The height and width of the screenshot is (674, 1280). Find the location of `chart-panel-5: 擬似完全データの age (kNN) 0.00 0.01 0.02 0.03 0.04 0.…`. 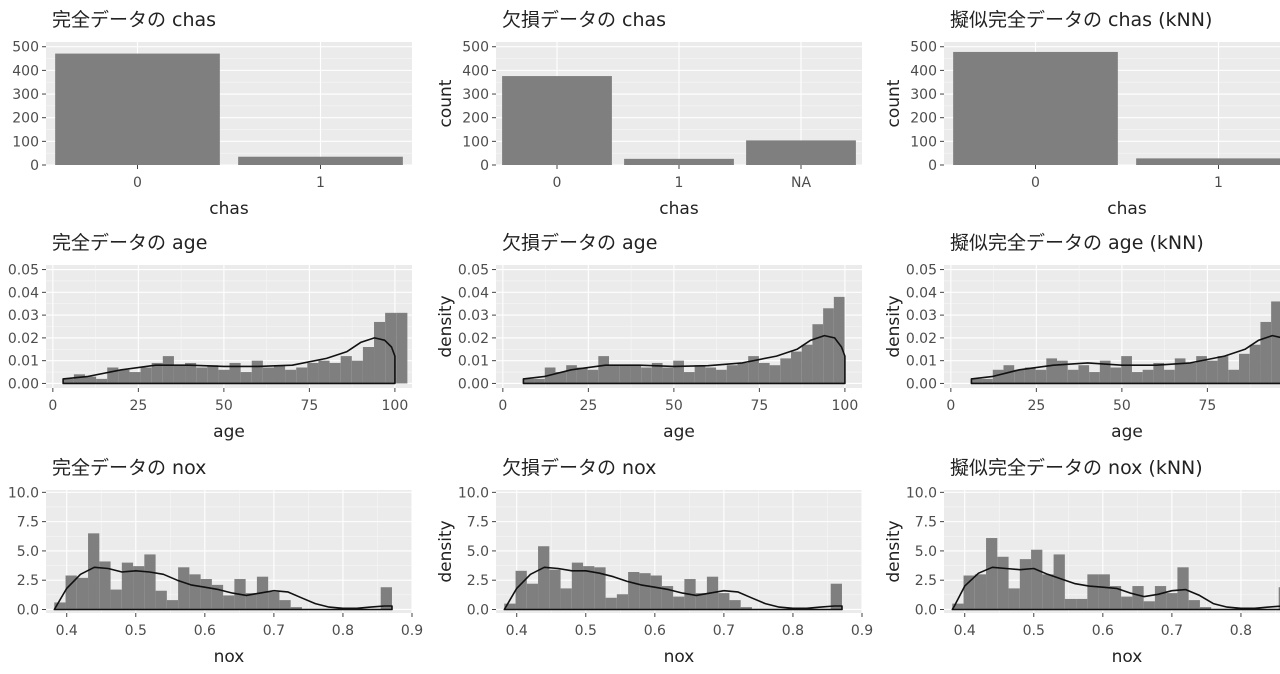

chart-panel-5: 擬似完全データの age (kNN) 0.00 0.01 0.02 0.03 0.04 0.… is located at coordinates (1082, 337).